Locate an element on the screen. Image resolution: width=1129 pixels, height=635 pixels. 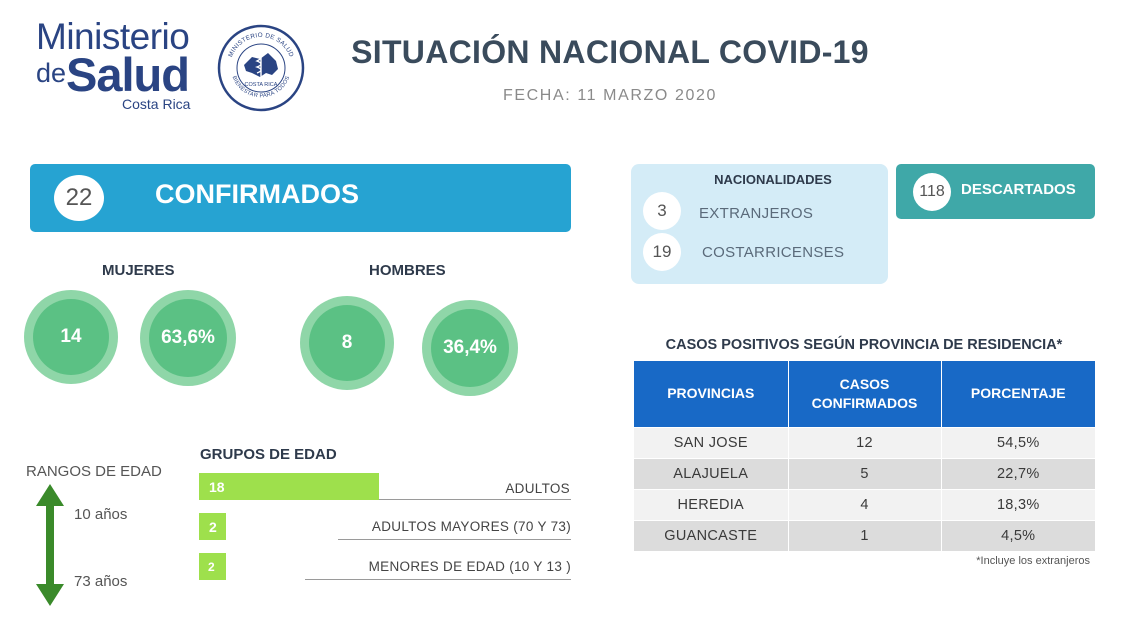
age-groups-title: GRUPOS DE EDAD is located at coordinates (268, 454).